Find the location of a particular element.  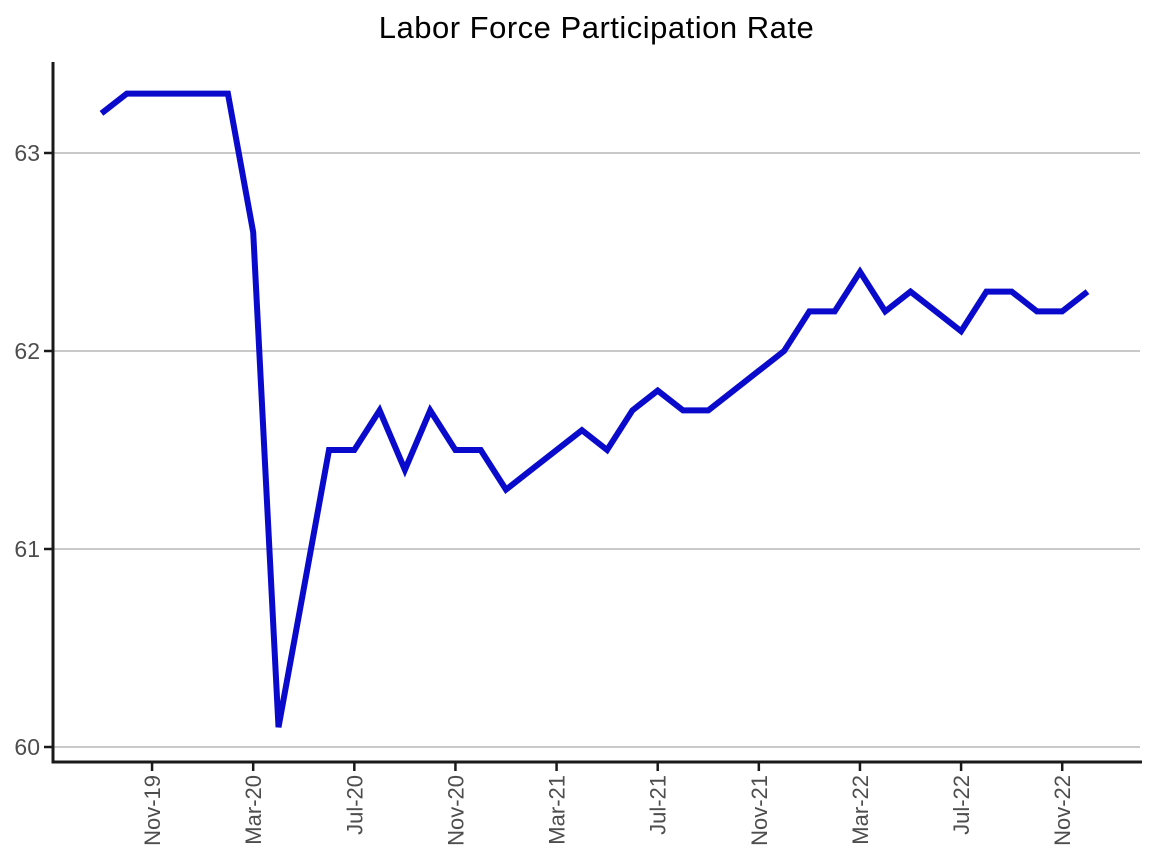

y-tick-label: 61 is located at coordinates (27, 549).